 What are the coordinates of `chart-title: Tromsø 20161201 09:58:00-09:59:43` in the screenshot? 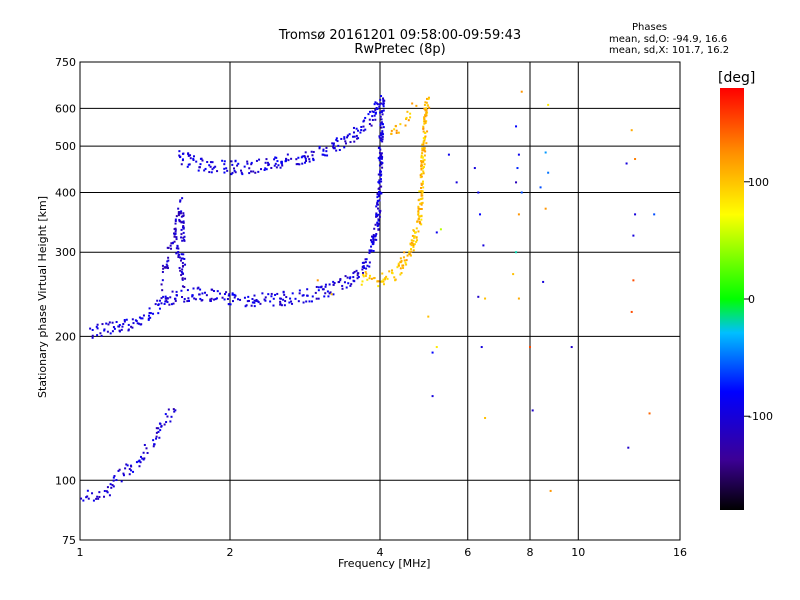 It's located at (400, 35).